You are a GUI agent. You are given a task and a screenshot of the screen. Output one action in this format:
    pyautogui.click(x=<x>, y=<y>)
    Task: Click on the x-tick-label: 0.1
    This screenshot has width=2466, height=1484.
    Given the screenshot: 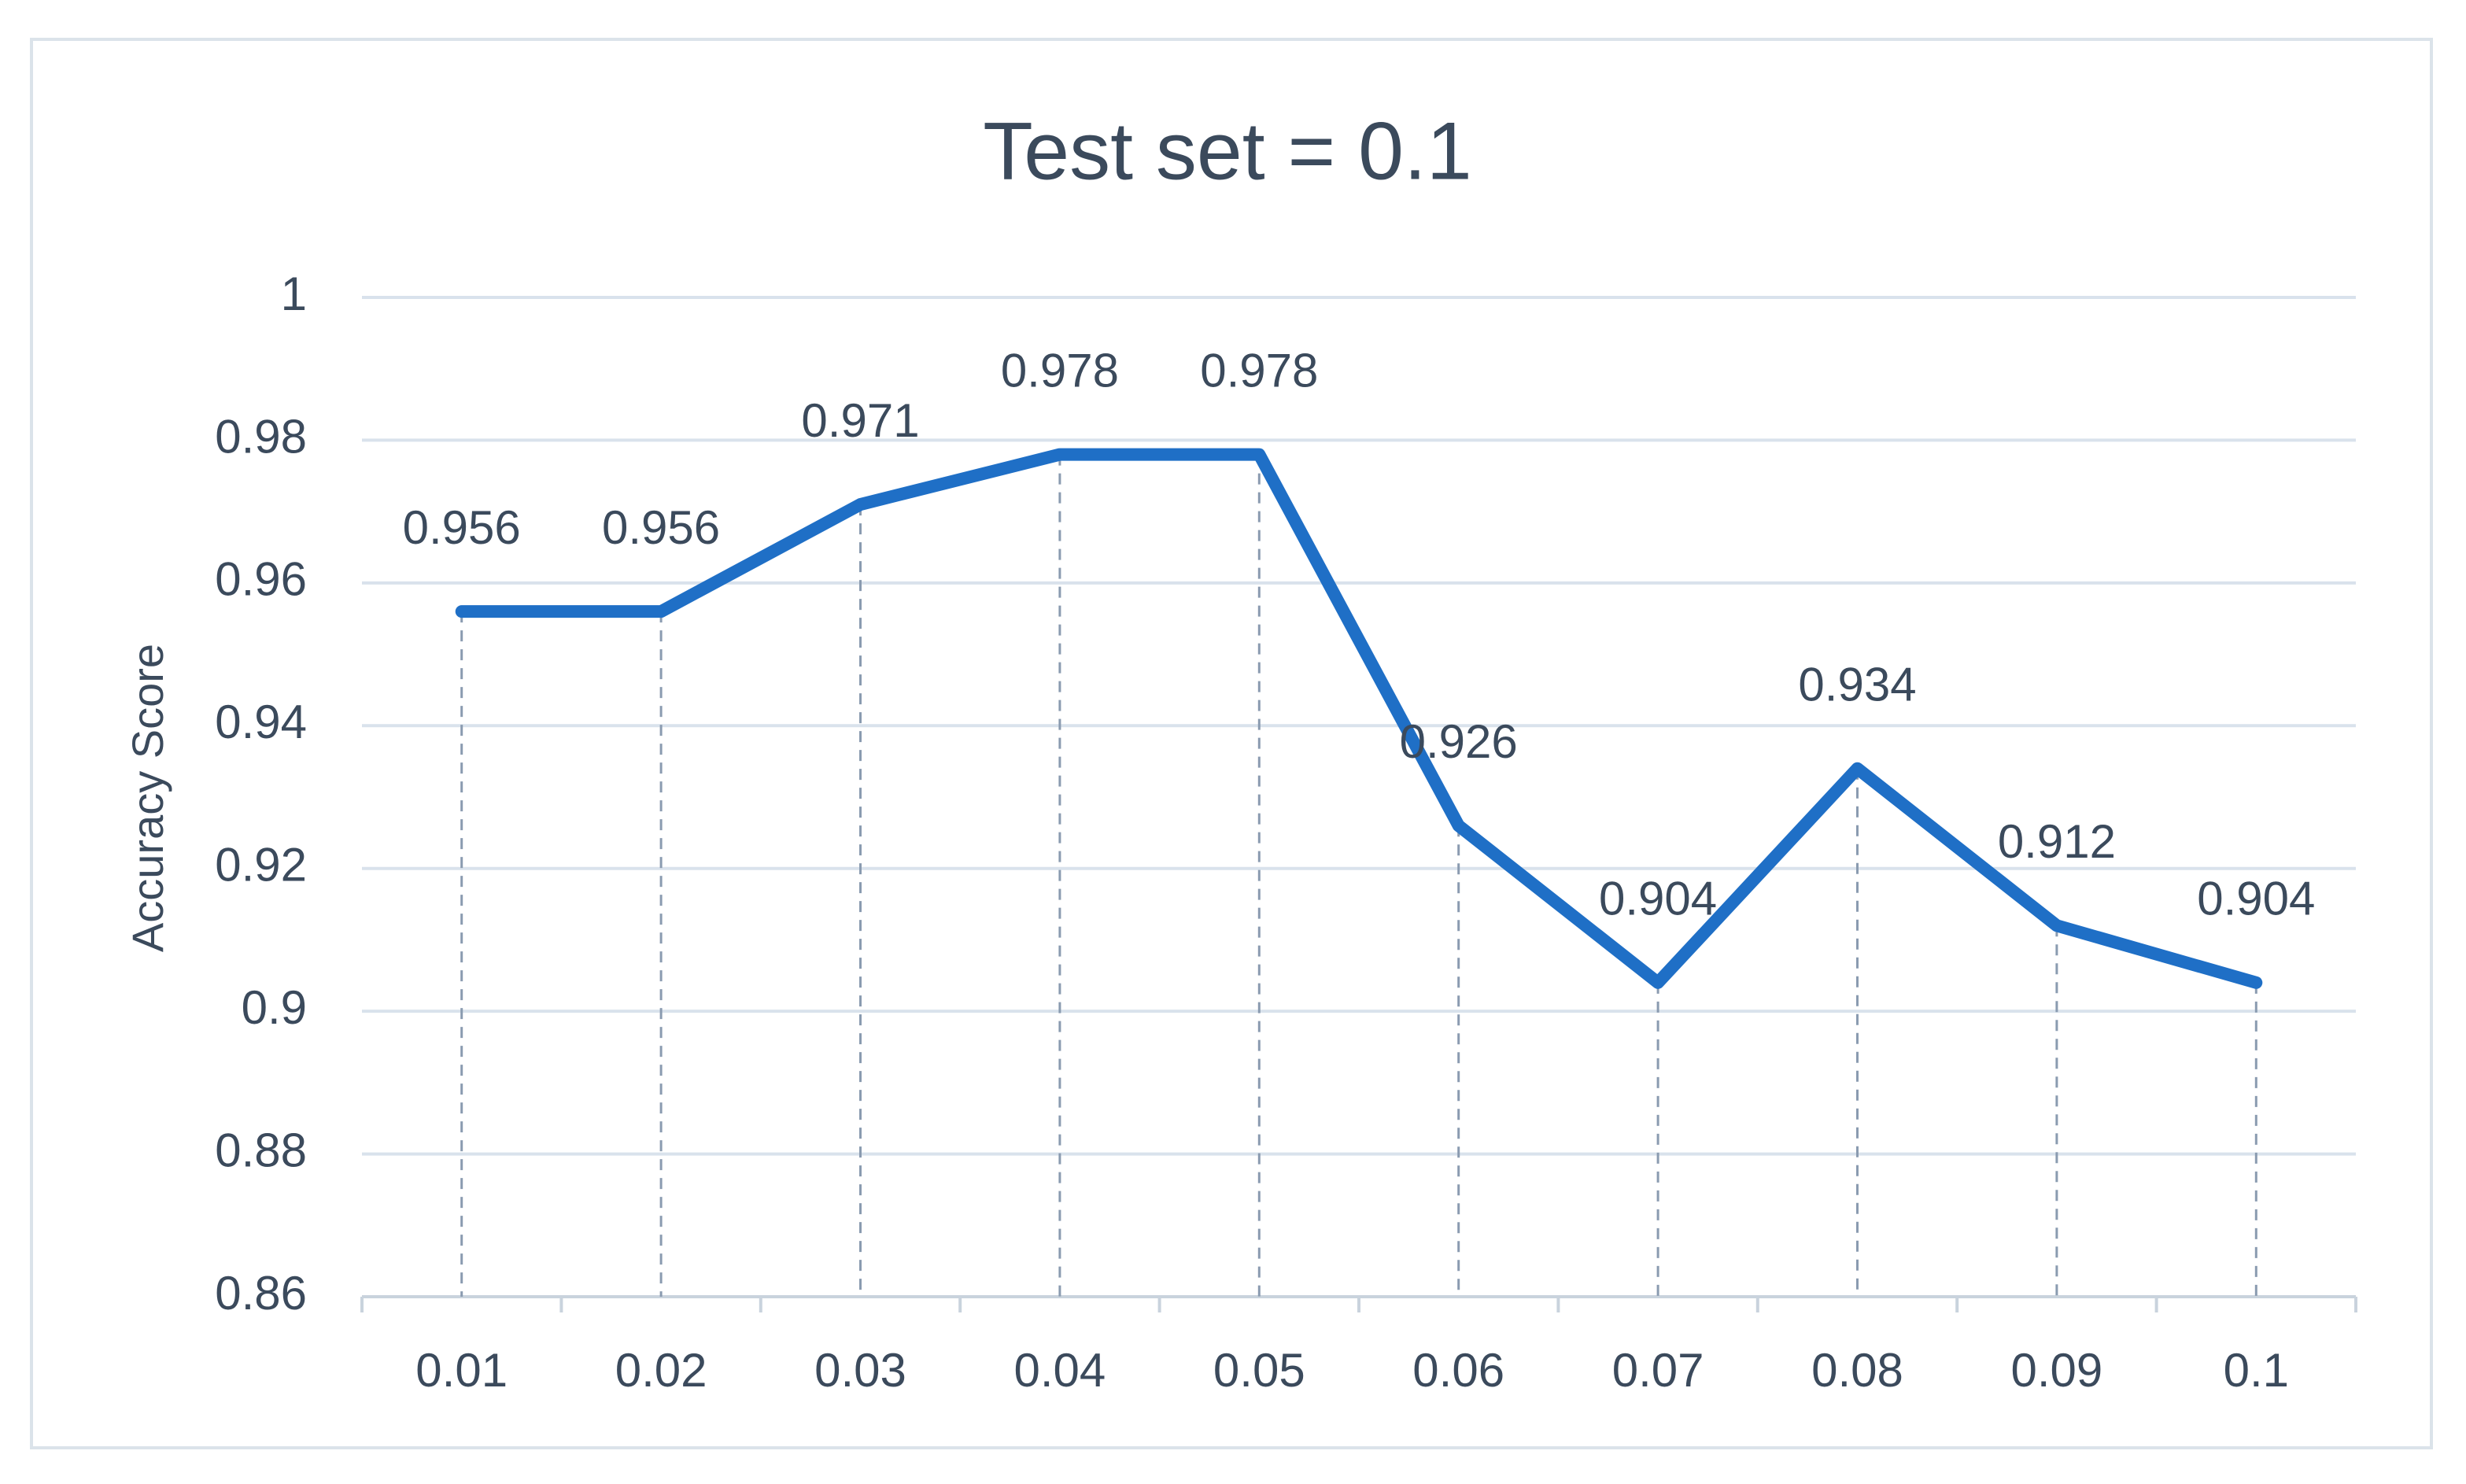 What is the action you would take?
    pyautogui.click(x=2256, y=1370)
    